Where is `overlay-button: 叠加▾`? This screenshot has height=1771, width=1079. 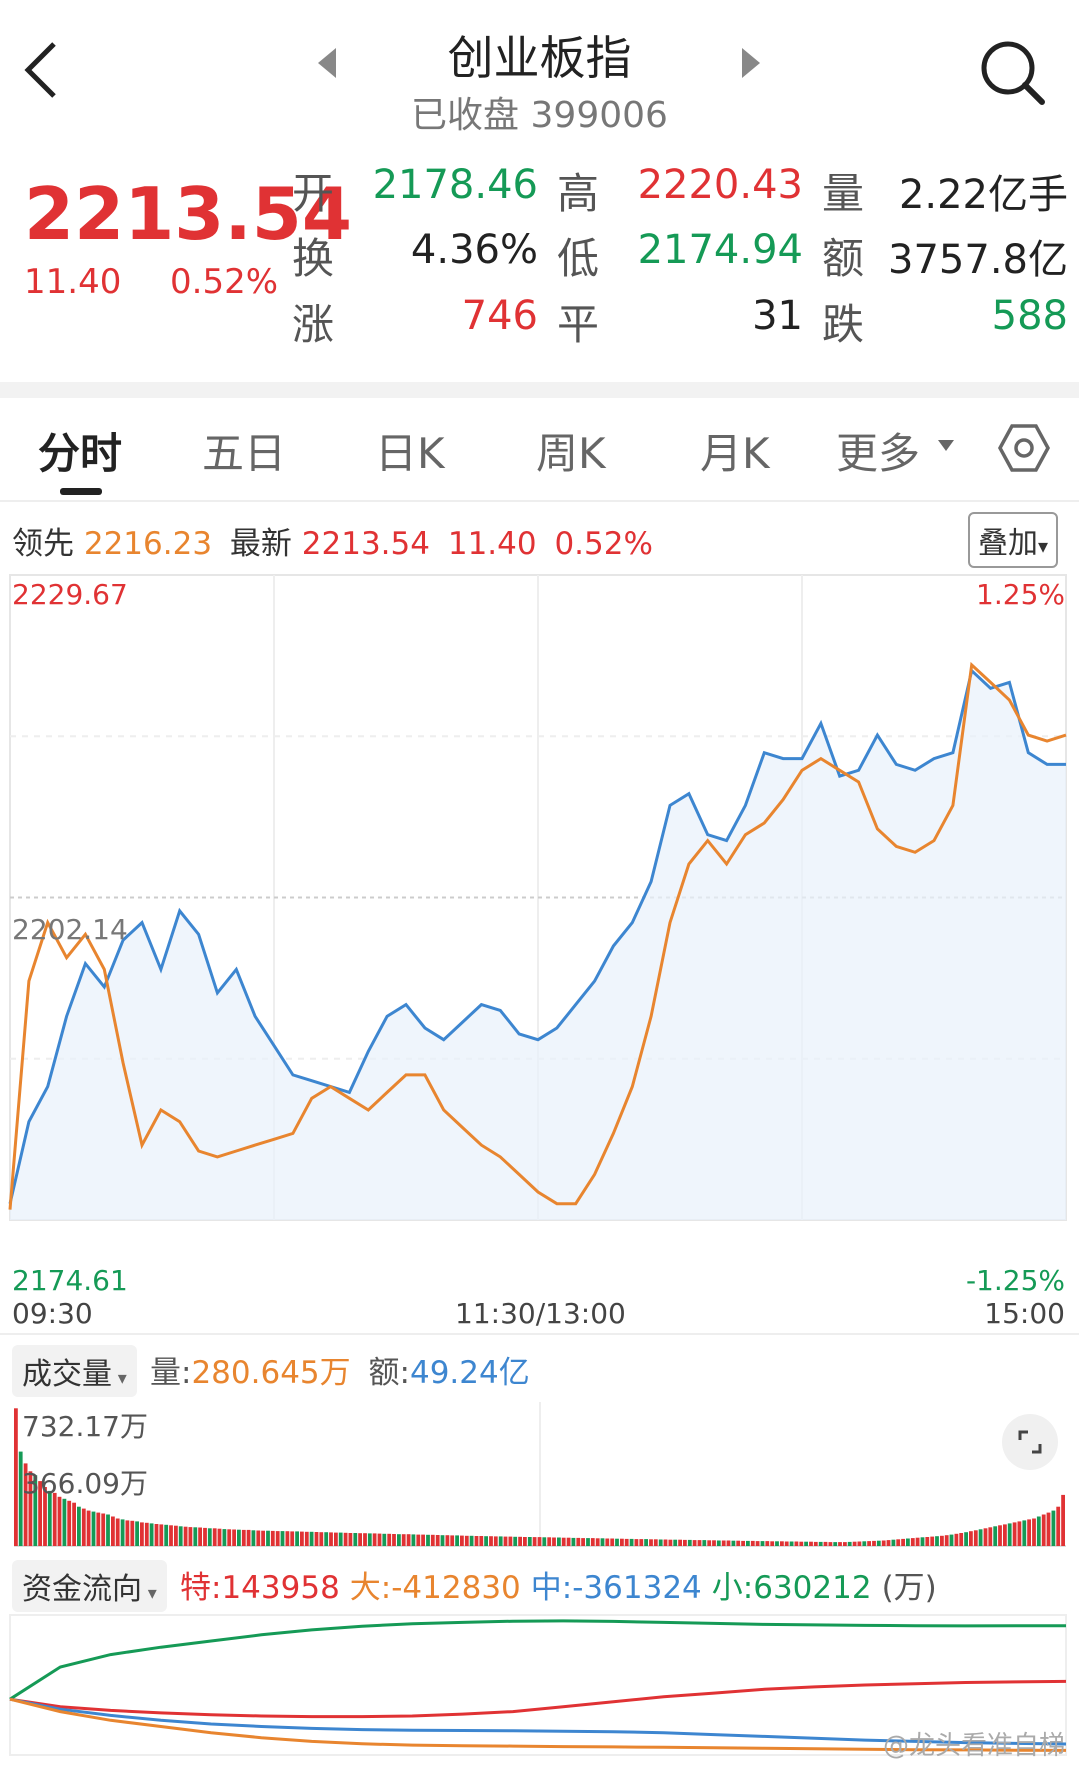 overlay-button: 叠加▾ is located at coordinates (1013, 540).